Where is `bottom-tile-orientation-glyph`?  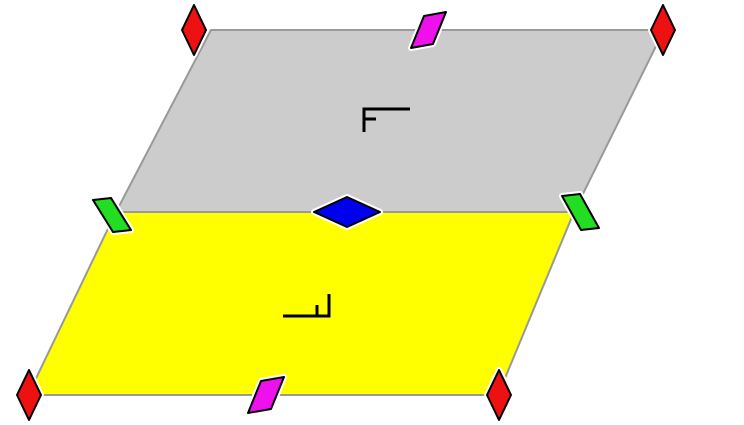 bottom-tile-orientation-glyph is located at coordinates (307, 306).